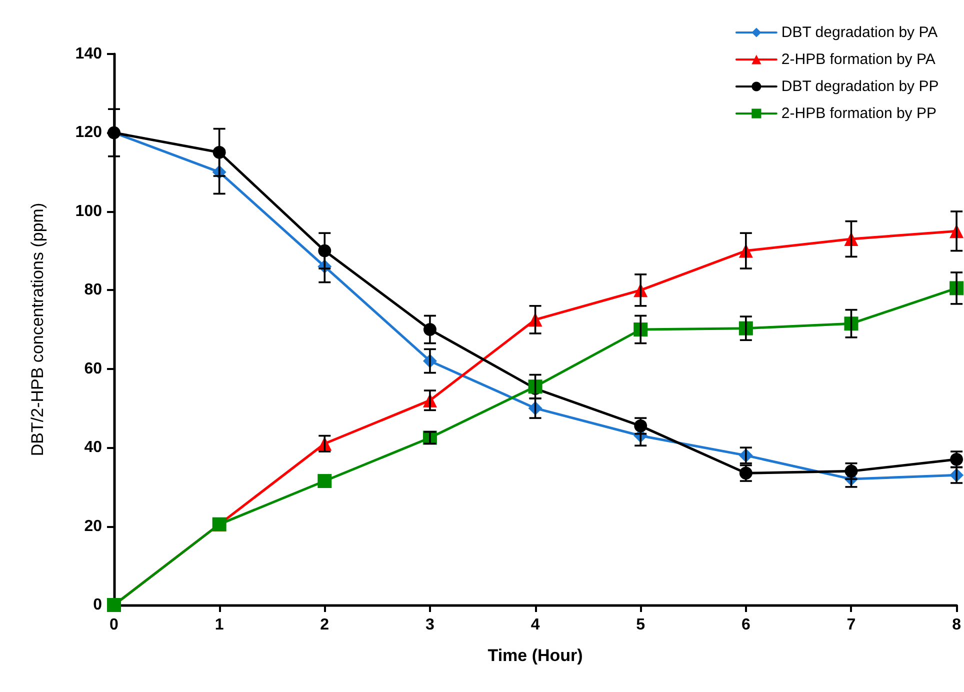  Describe the element at coordinates (88, 133) in the screenshot. I see `y-tick-label: 120` at that location.